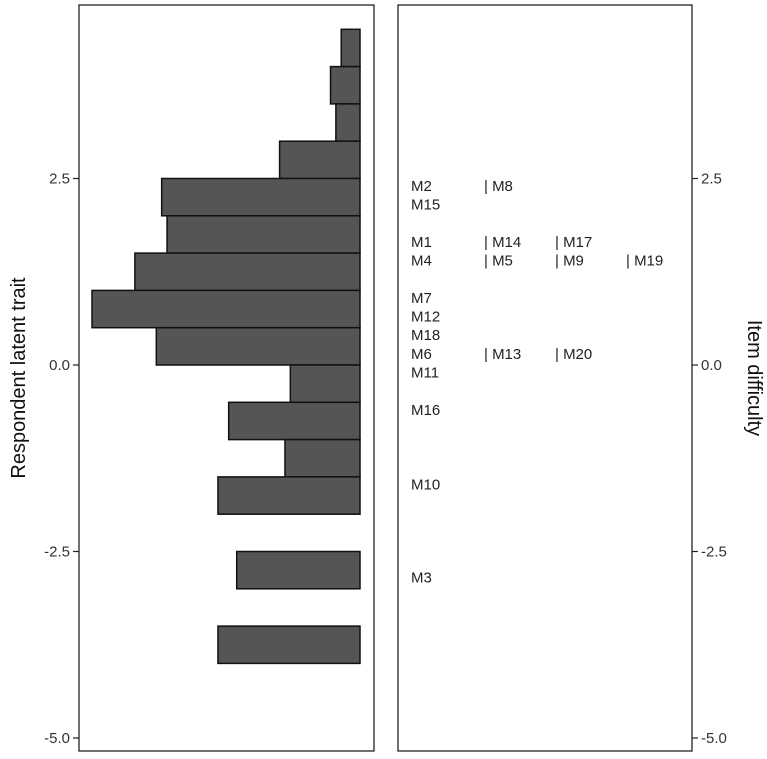 The width and height of the screenshot is (767, 759). I want to click on left-tick-label: 0.0, so click(59, 365).